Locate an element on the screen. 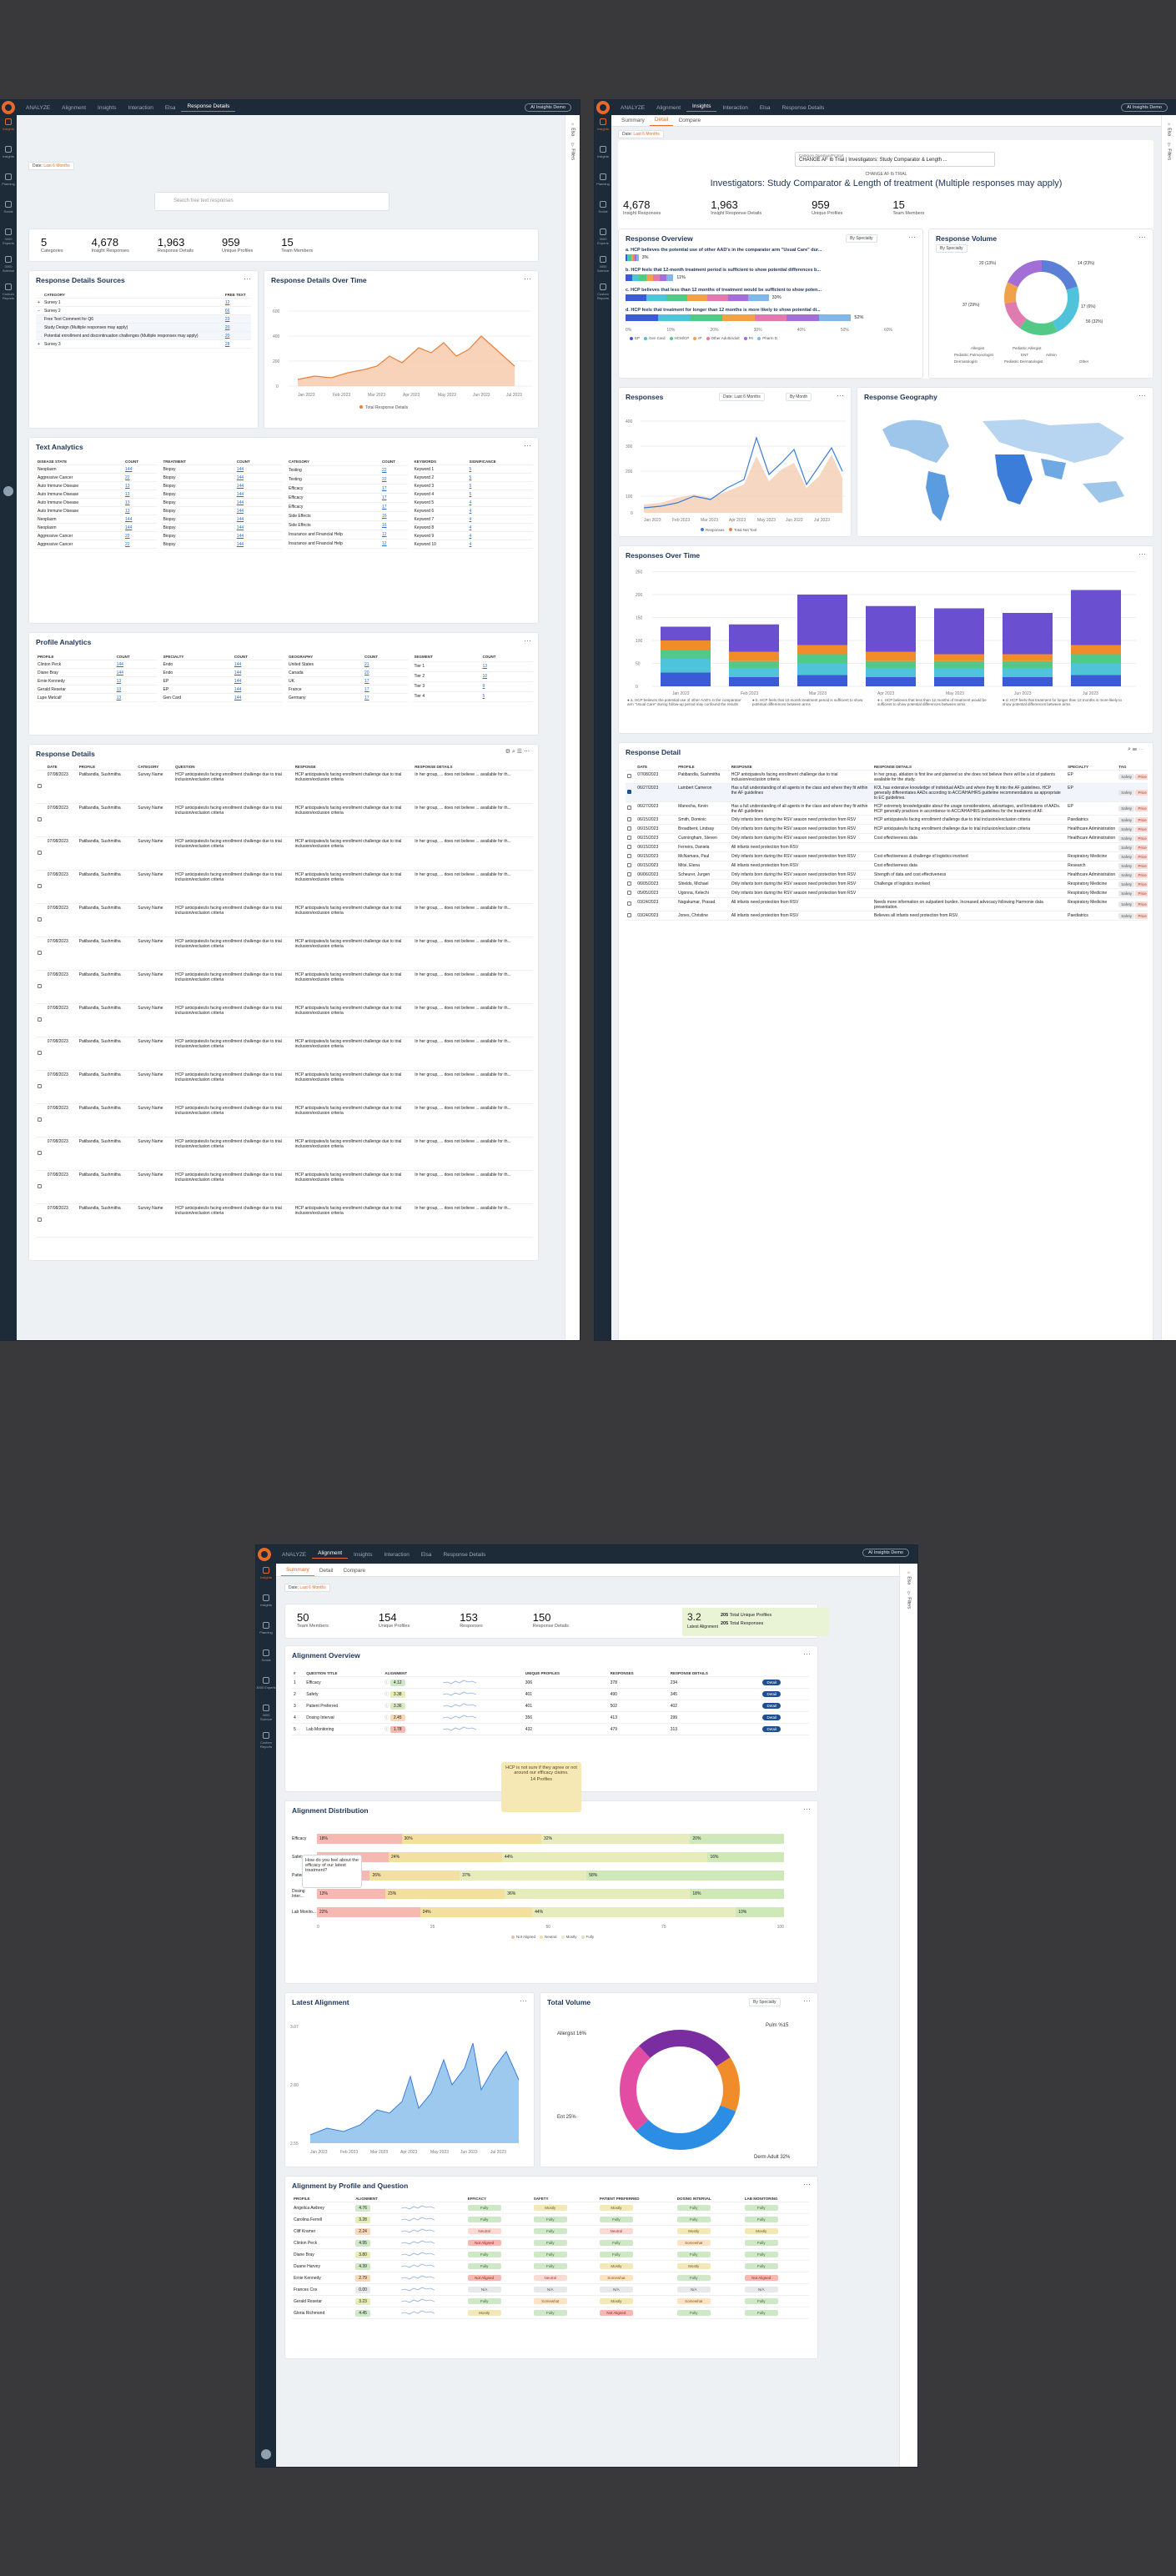  nav-response-details: Response Details is located at coordinates (208, 107).